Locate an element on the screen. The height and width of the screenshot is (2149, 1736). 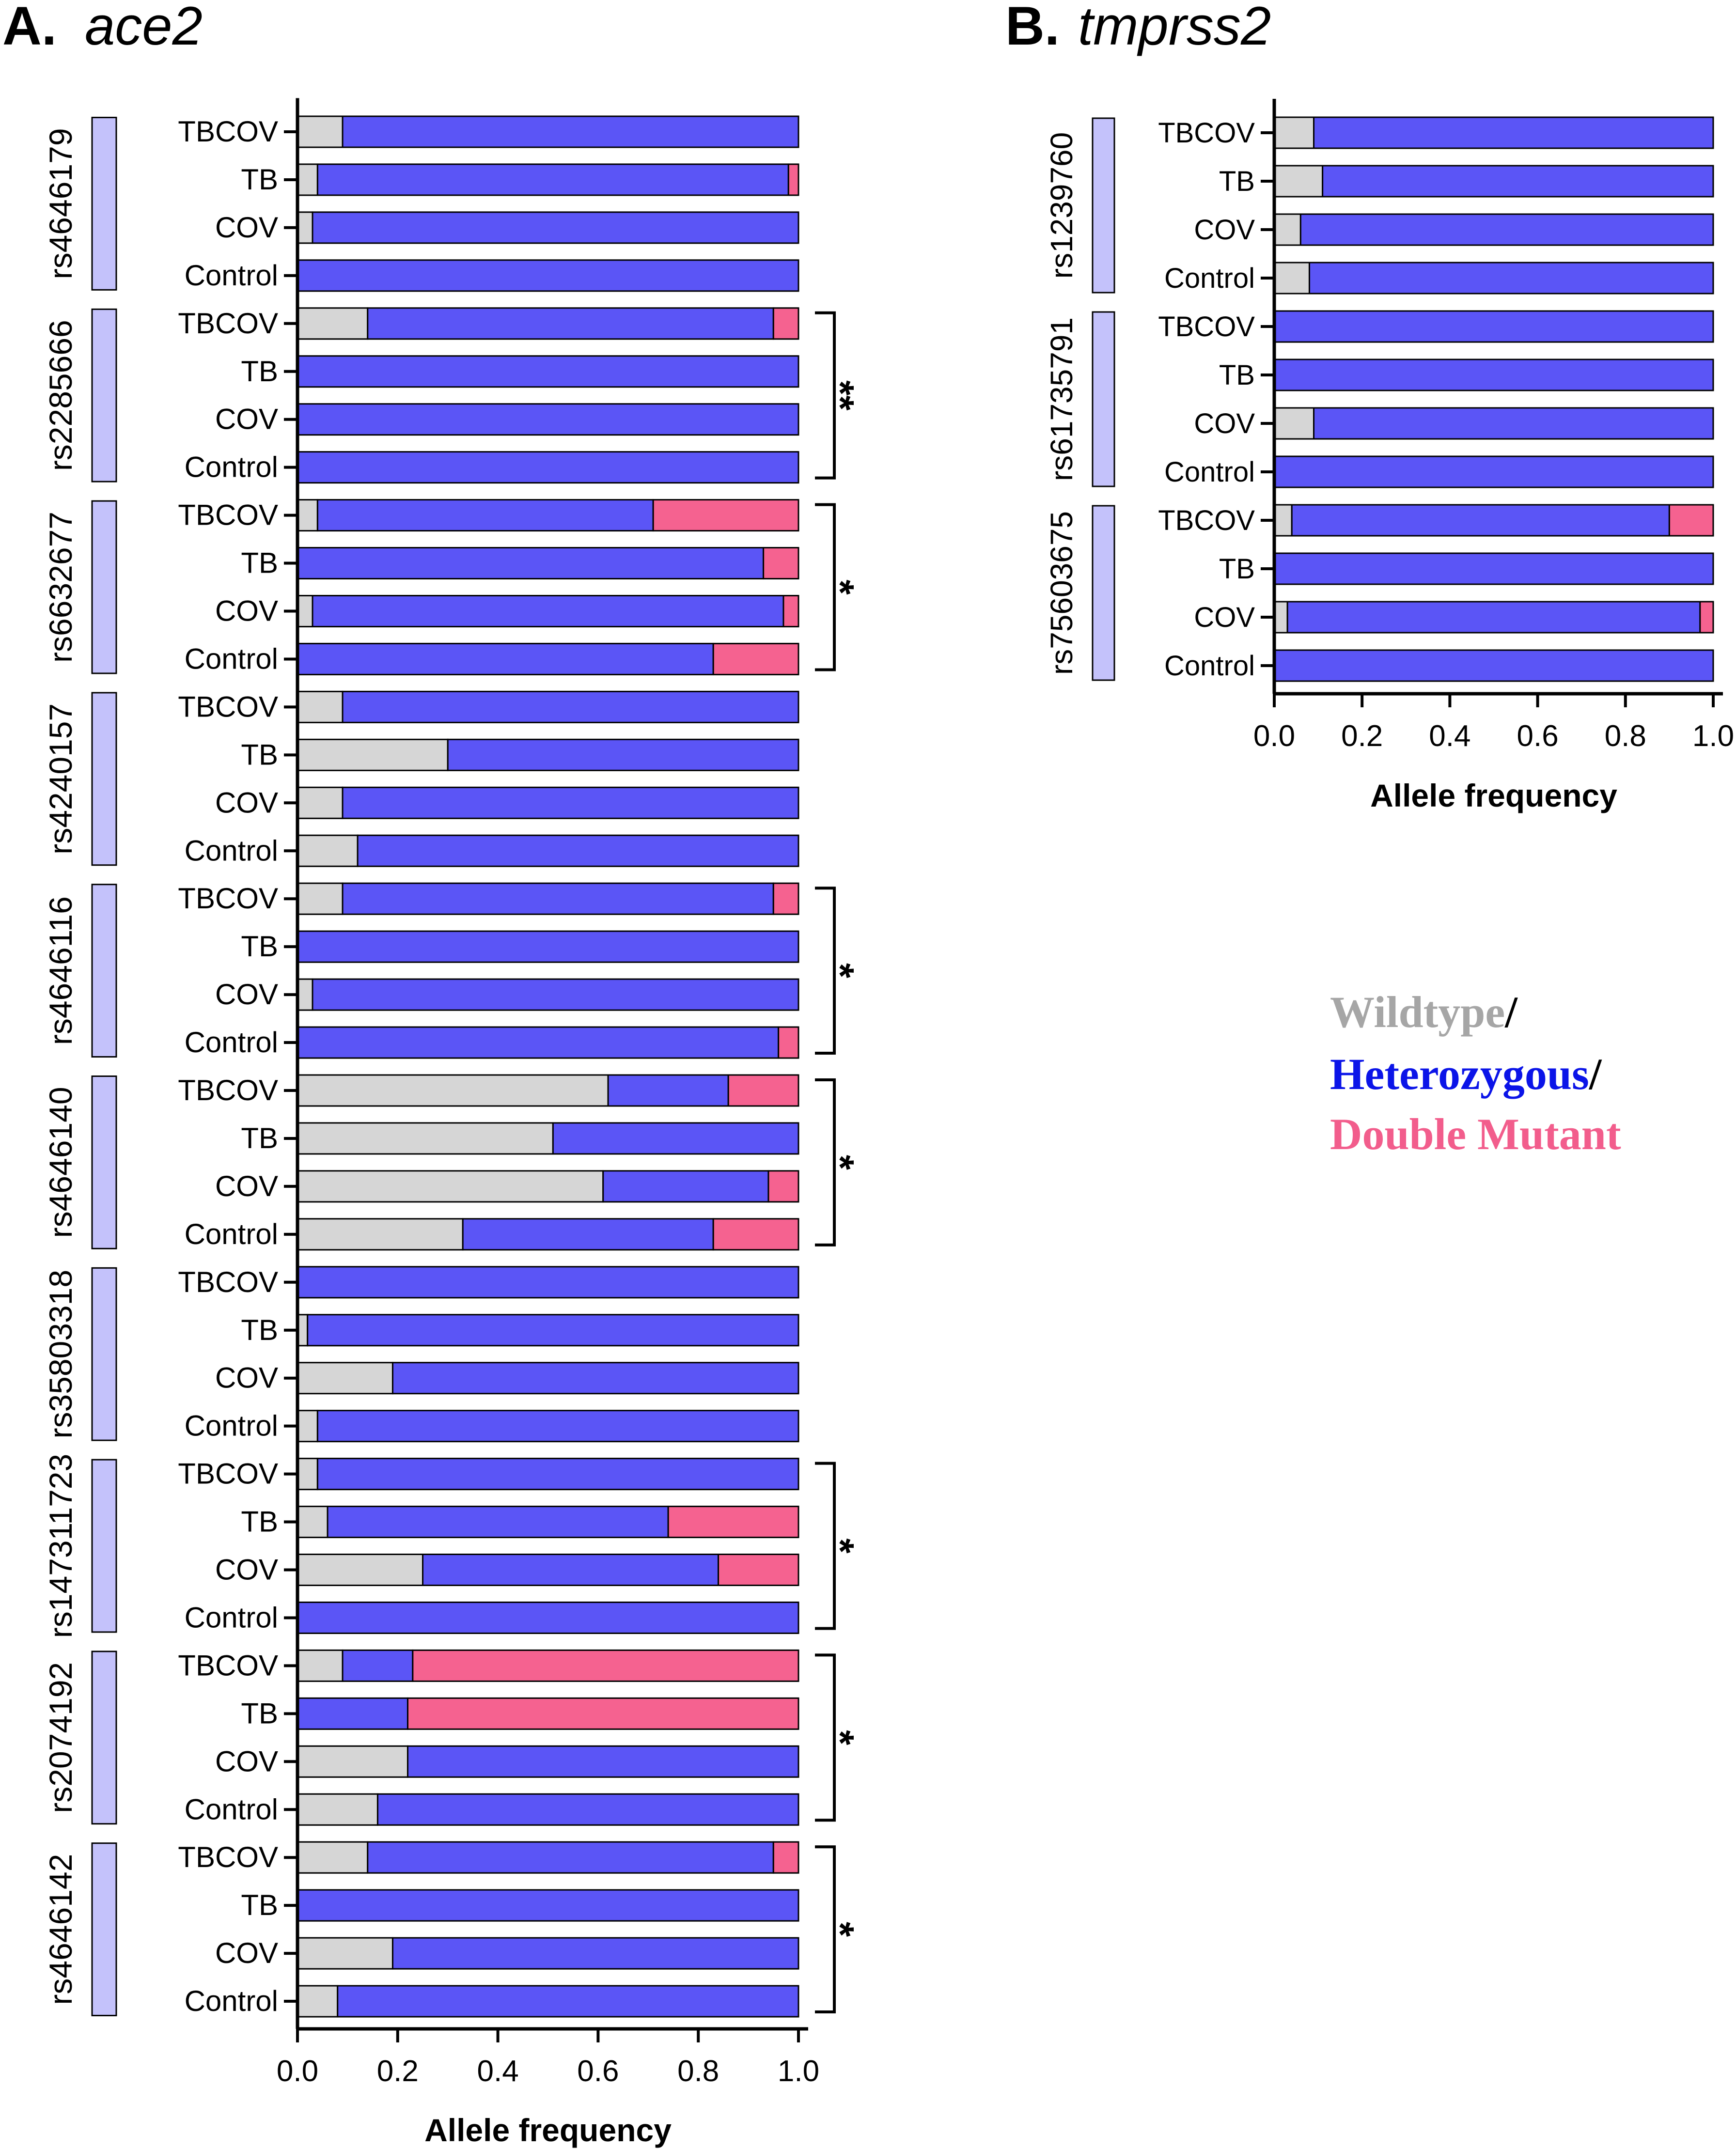
snp-label: rs35803318 is located at coordinates (60, 1355).